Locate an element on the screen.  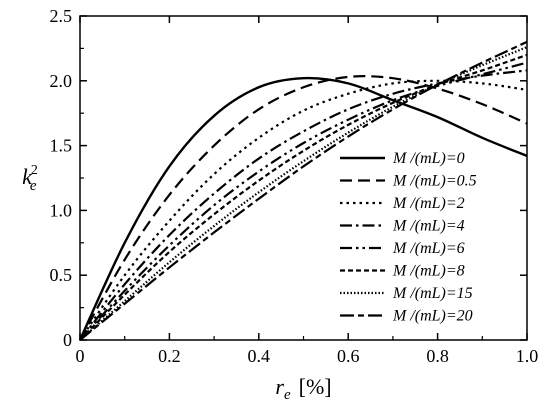
y-tick-label: 1.0 is located at coordinates (61, 210).